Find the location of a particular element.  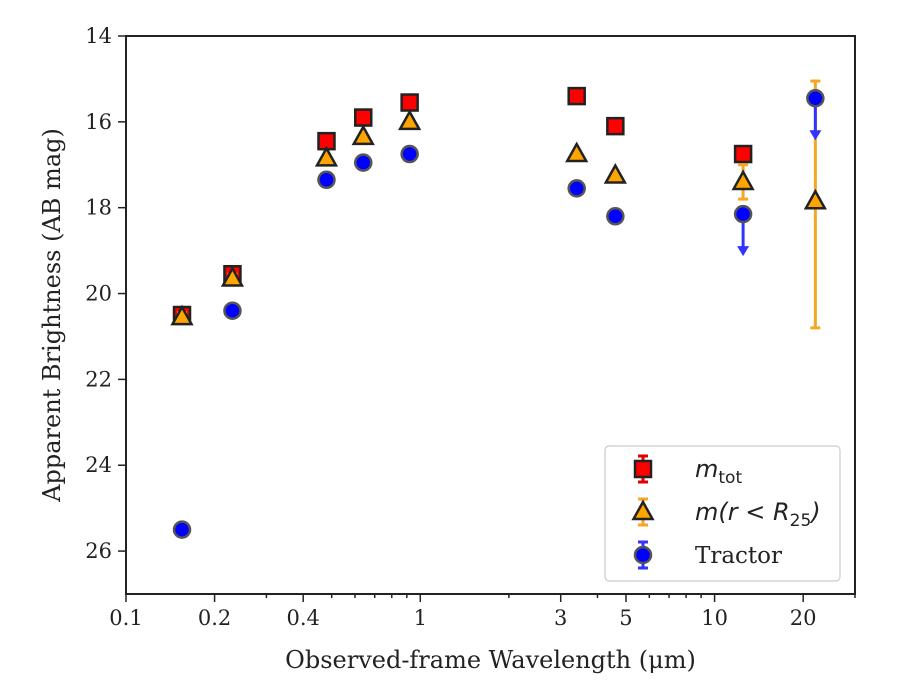

legend-entry: mtot is located at coordinates (687, 471).